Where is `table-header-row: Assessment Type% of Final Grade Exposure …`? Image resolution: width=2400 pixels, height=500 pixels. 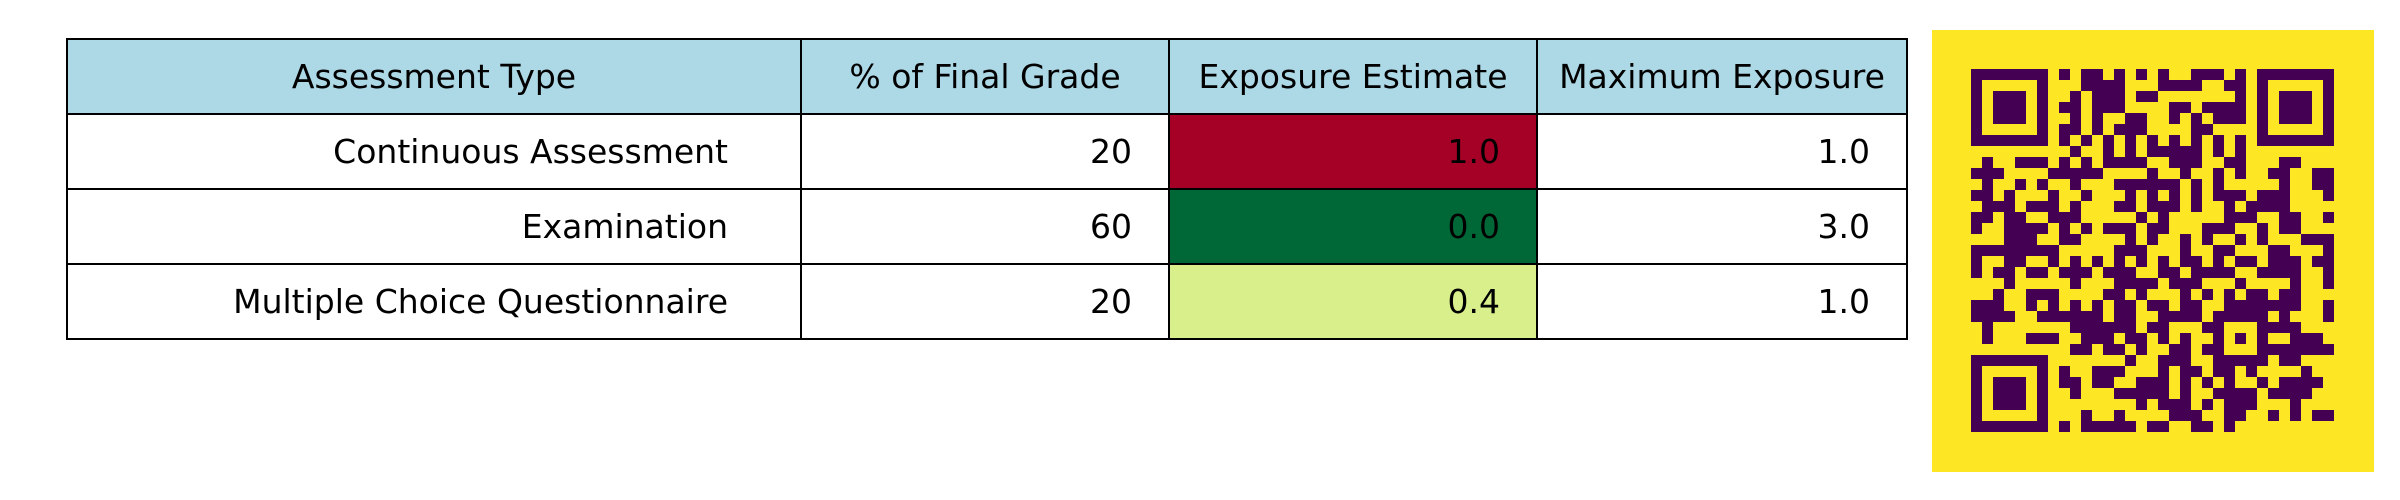 table-header-row: Assessment Type% of Final Grade Exposure … is located at coordinates (987, 76).